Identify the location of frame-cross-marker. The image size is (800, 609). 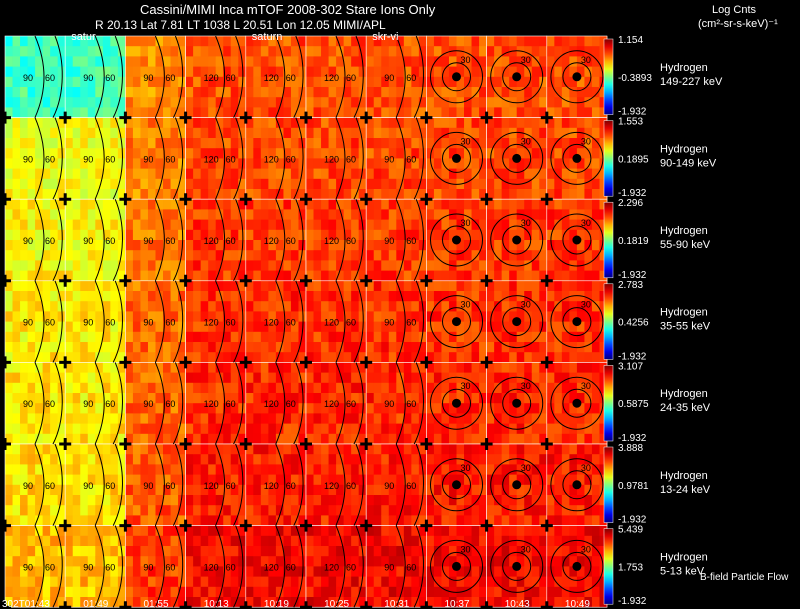
(245, 362).